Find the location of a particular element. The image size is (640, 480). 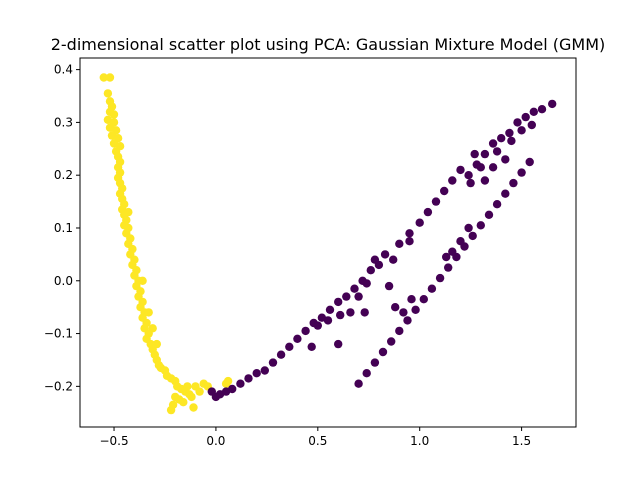

y-tick-label: −0.2 is located at coordinates (58, 386).